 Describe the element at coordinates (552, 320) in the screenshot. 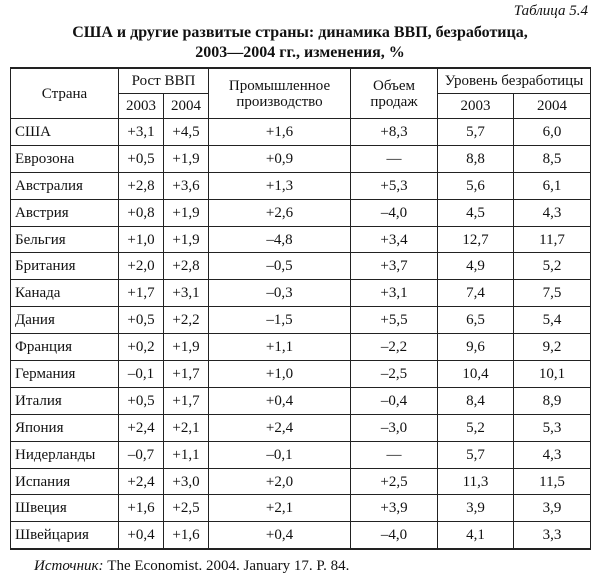

I see `value-cell: 5,4` at that location.